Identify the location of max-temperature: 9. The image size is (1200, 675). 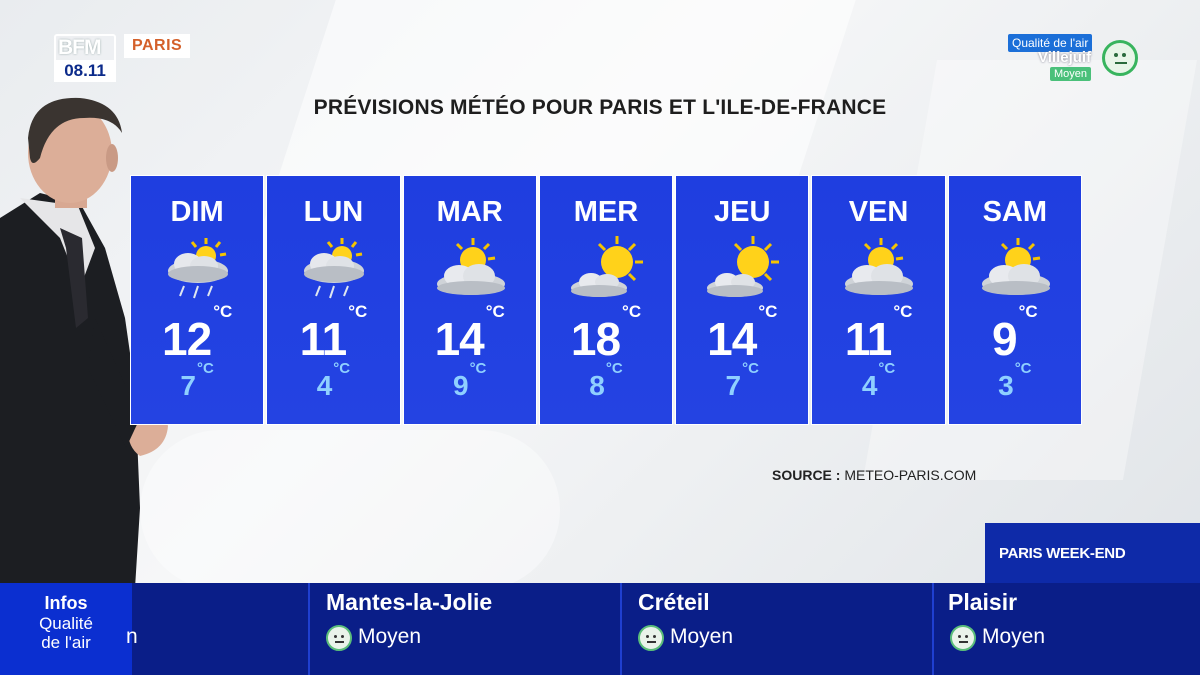
(1004, 339).